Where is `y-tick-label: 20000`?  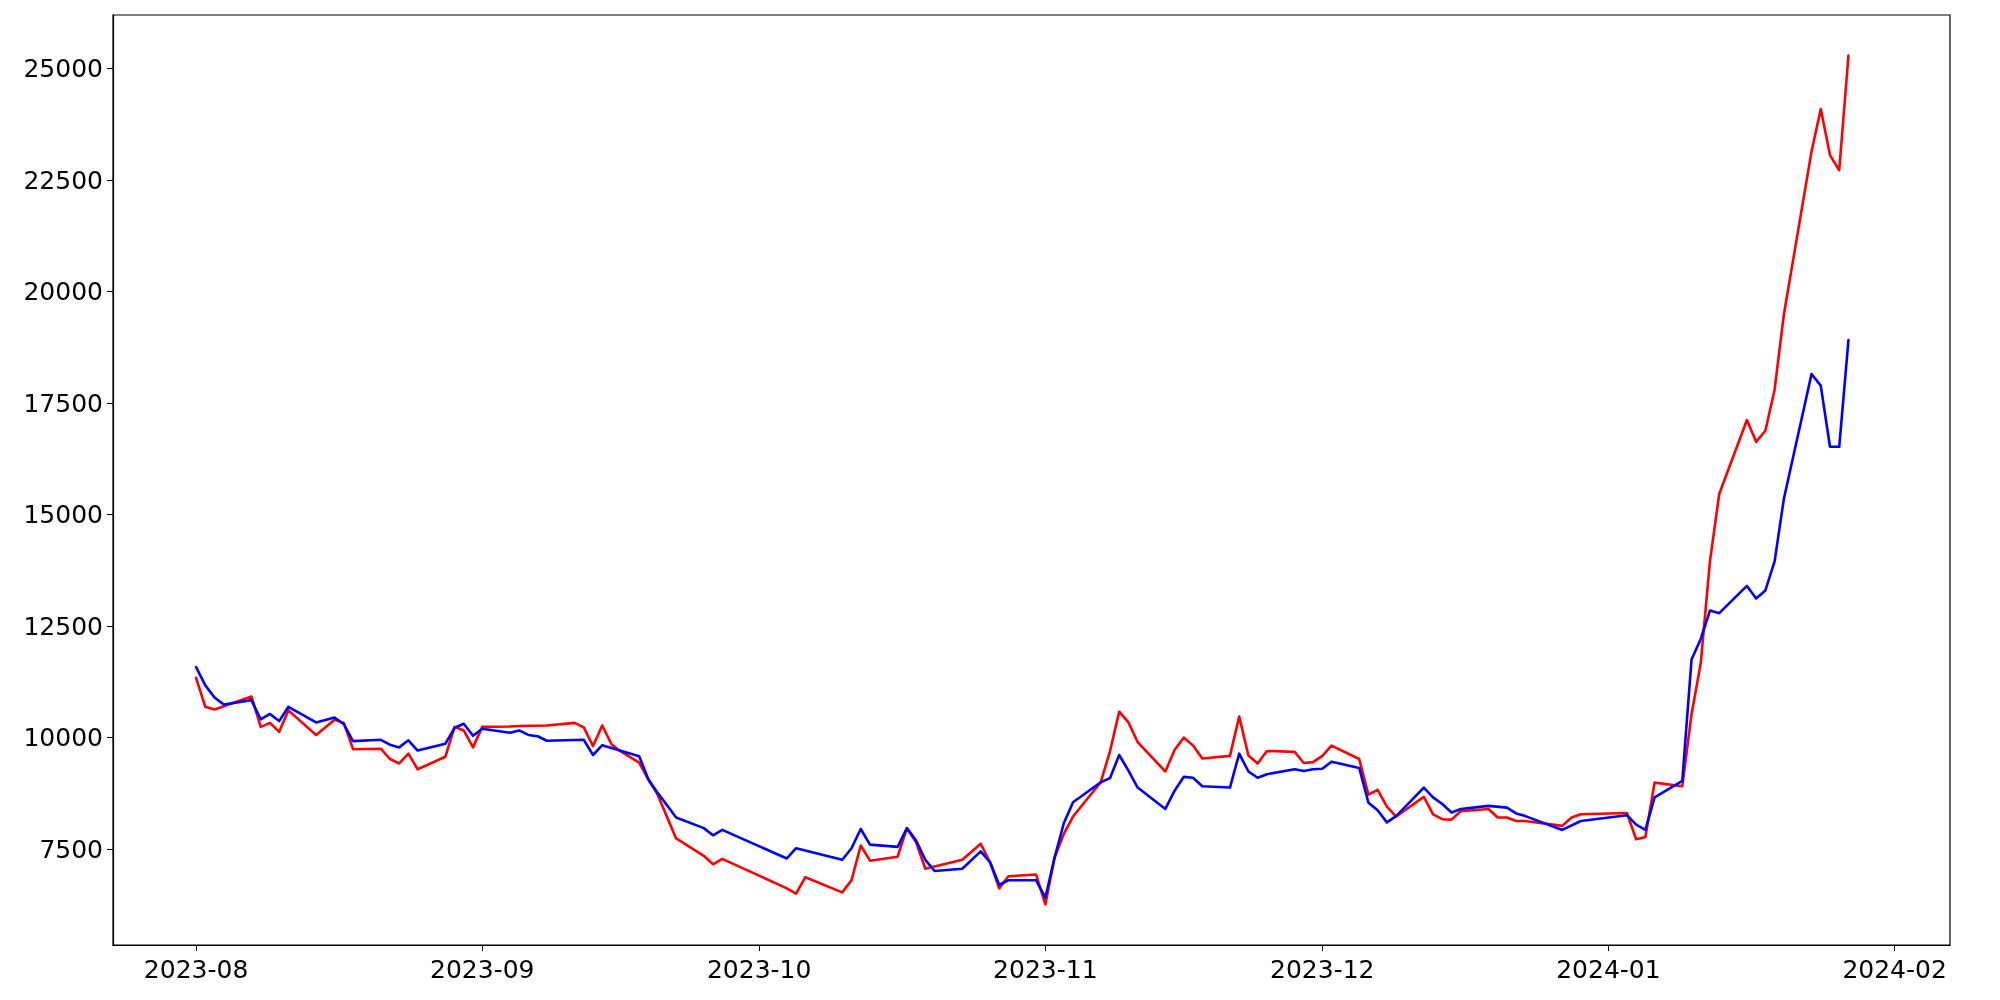 y-tick-label: 20000 is located at coordinates (63, 292).